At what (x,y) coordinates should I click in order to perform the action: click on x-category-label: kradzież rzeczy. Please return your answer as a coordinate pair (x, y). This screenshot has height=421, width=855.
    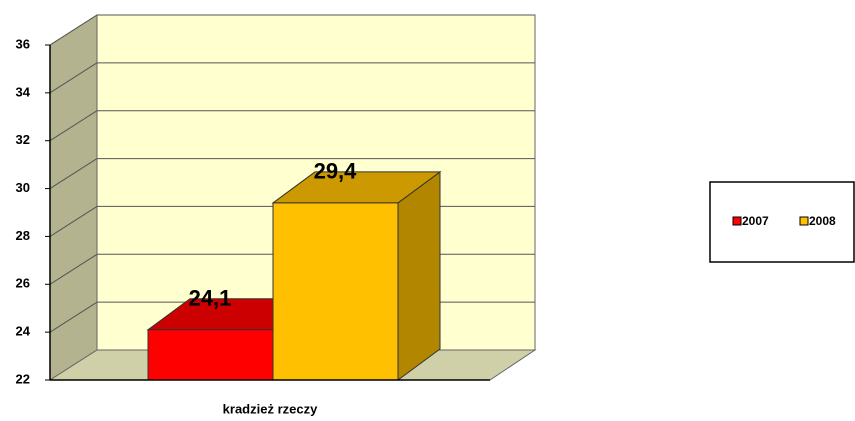
    Looking at the image, I should click on (270, 408).